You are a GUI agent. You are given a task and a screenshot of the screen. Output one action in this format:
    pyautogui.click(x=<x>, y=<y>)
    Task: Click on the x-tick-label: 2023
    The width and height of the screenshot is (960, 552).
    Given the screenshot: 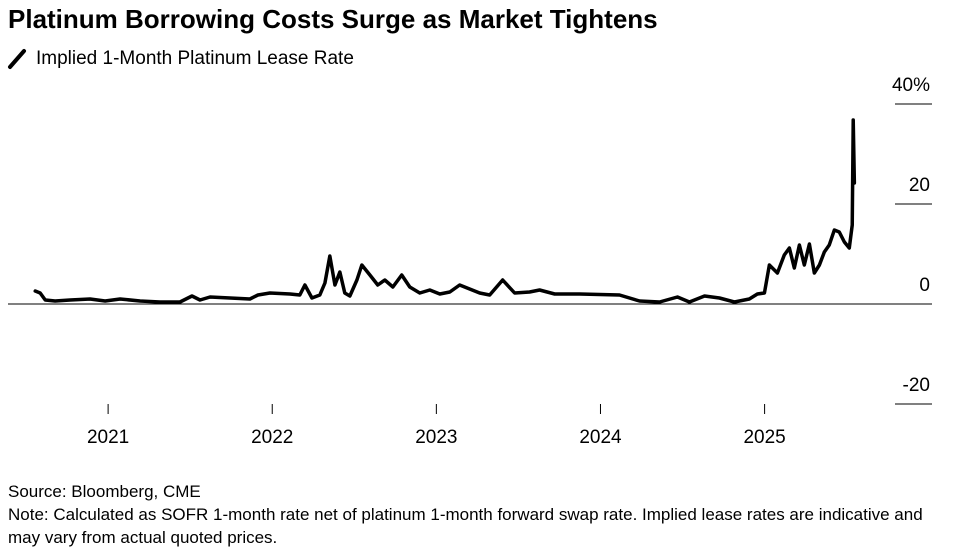 What is the action you would take?
    pyautogui.click(x=436, y=437)
    